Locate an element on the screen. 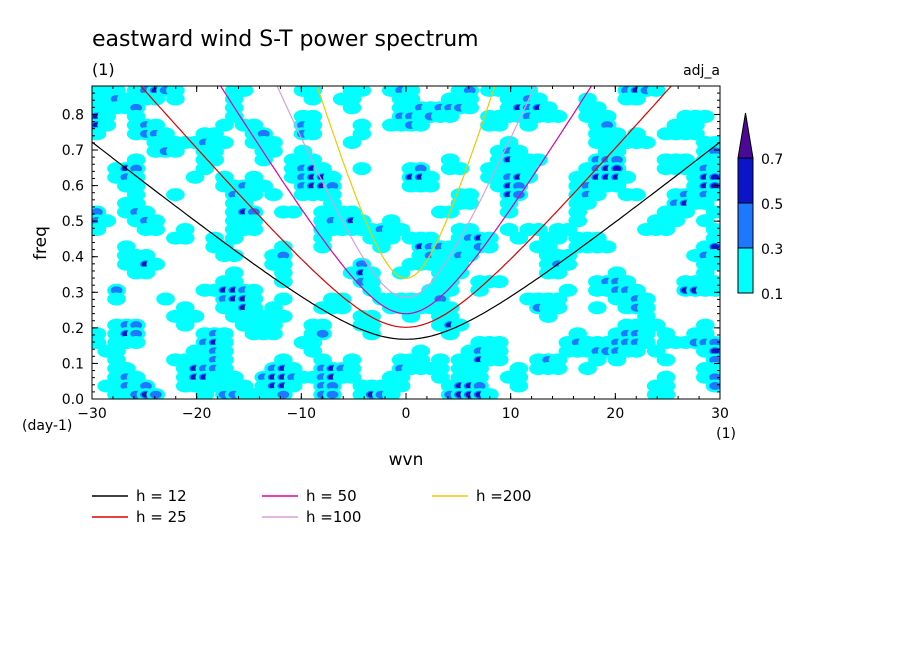 This screenshot has width=904, height=654. colorbar-label: 0.5 is located at coordinates (772, 205).